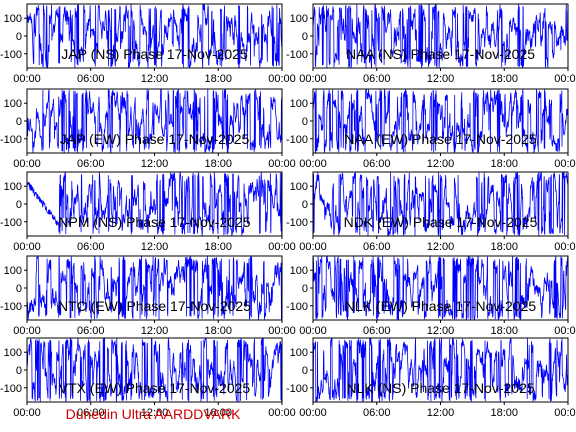  I want to click on panel-title: NTC (EW) Phase 17-Nov-2025, so click(154, 306).